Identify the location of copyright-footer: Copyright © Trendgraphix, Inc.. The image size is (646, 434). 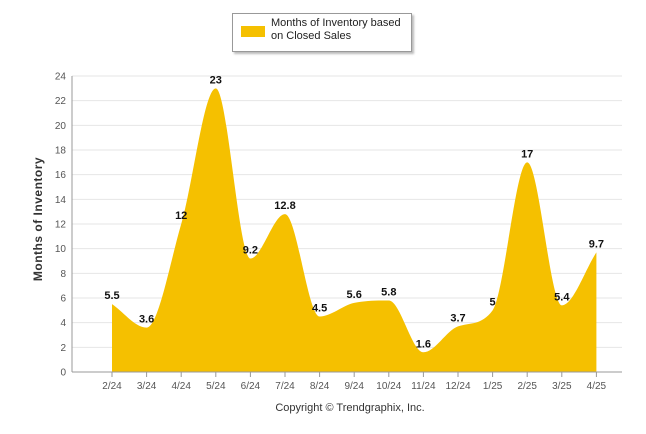
(350, 408).